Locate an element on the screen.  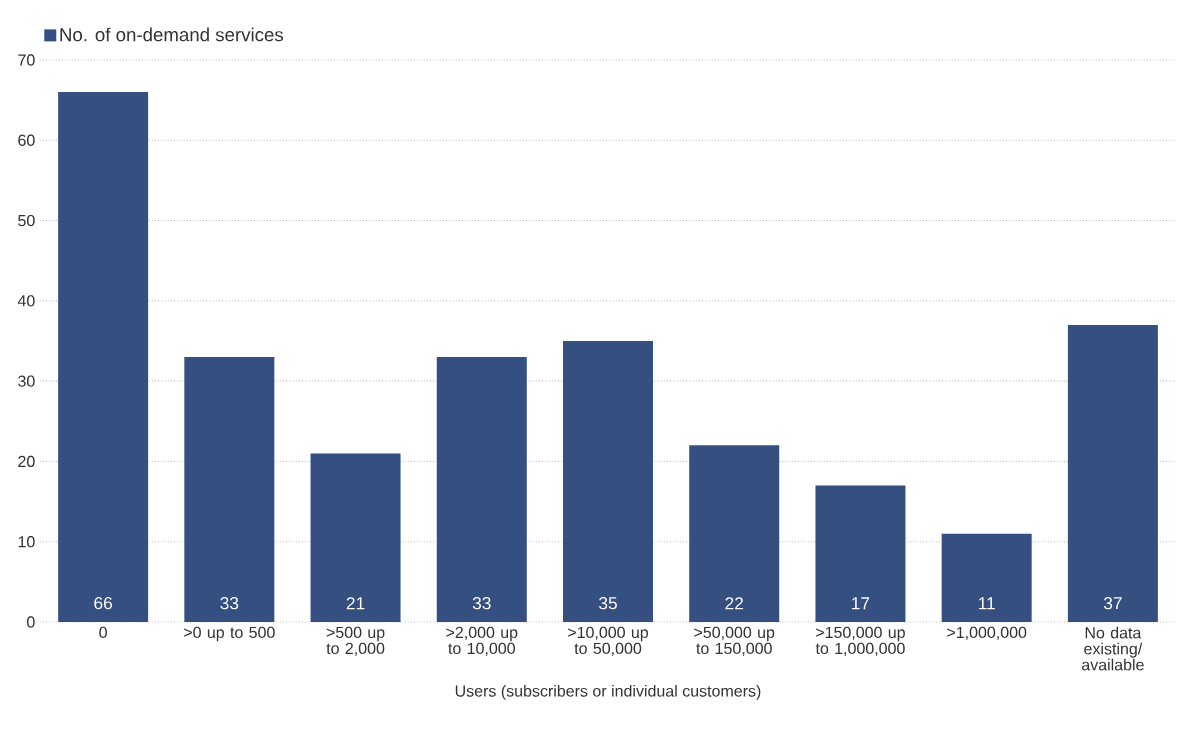
y-tick-label: 60 is located at coordinates (26, 140).